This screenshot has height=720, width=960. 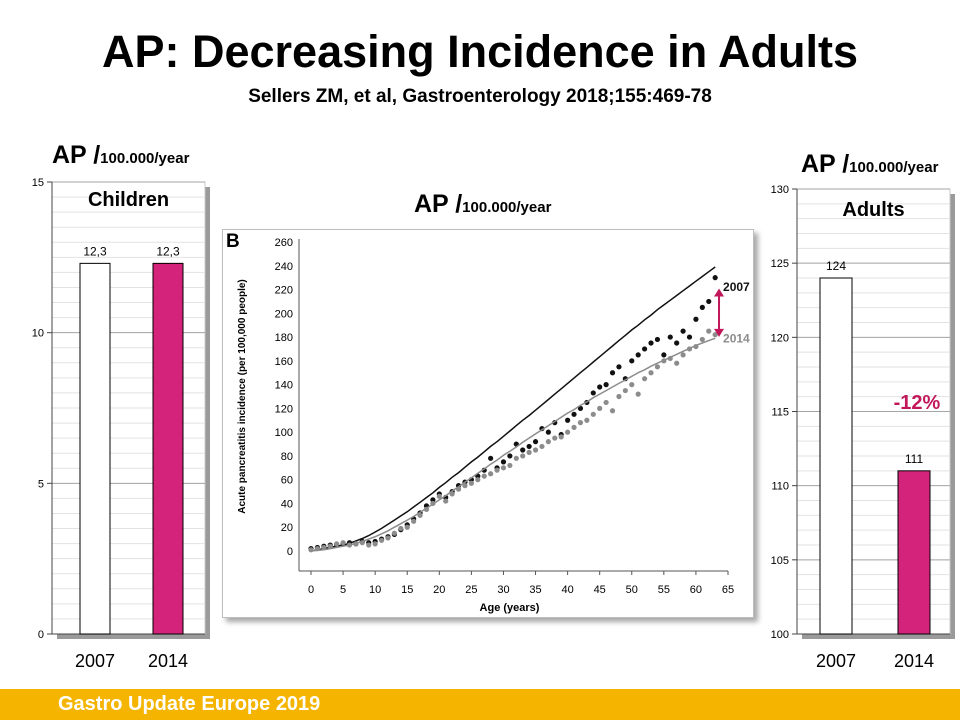 I want to click on adults-bar-2014, so click(x=914, y=552).